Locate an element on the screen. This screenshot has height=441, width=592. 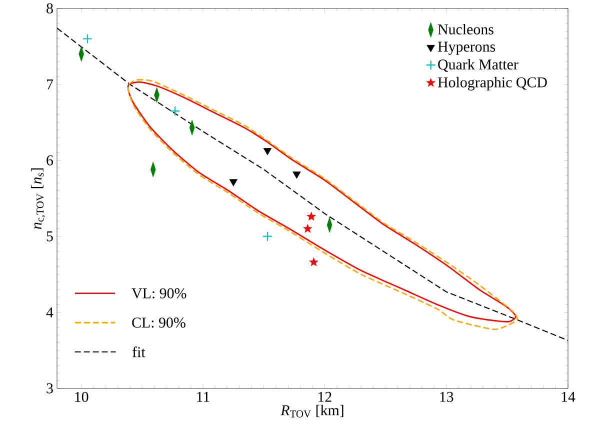
y-tick-label: 8 is located at coordinates (49, 8).